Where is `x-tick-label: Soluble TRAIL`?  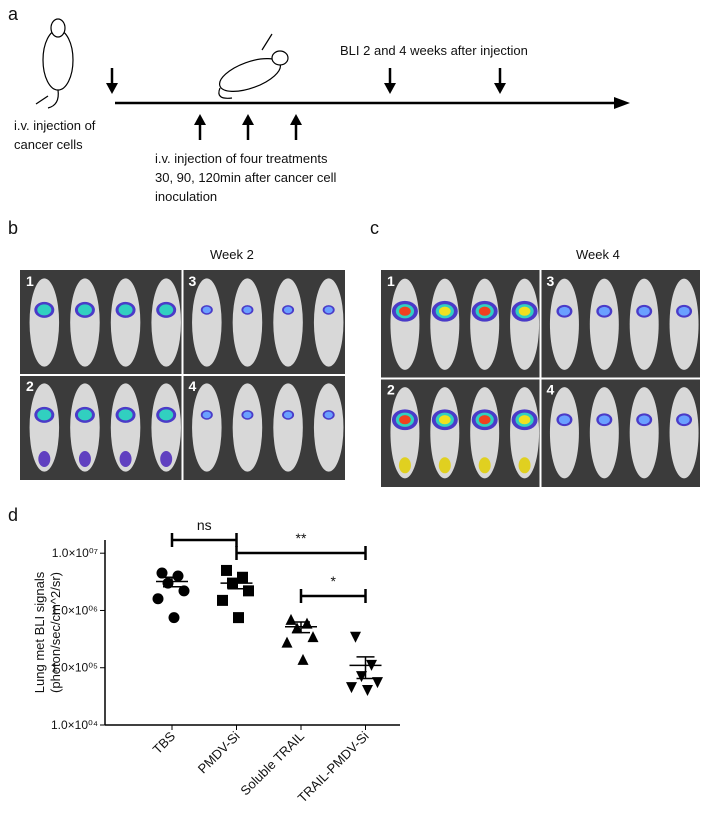 x-tick-label: Soluble TRAIL is located at coordinates (272, 764).